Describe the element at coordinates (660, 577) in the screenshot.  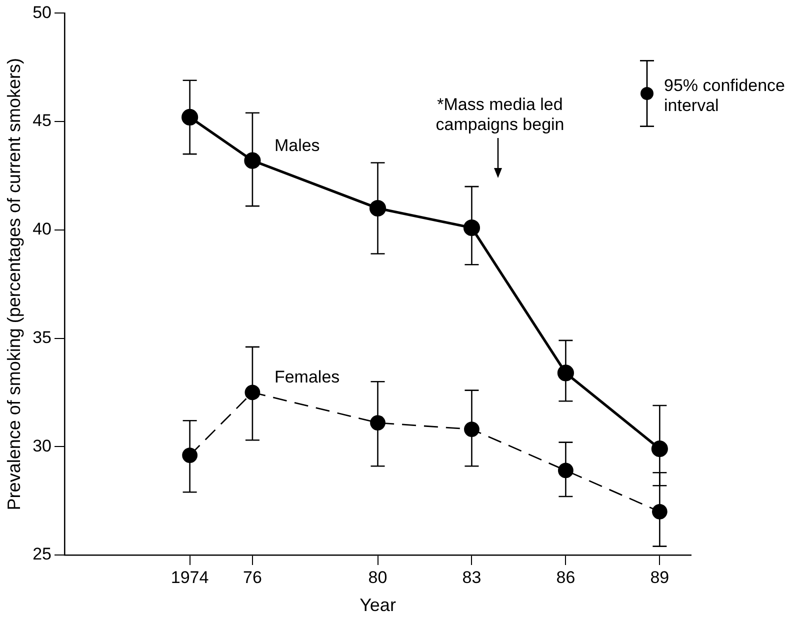
I see `x-tick-label: 89` at that location.